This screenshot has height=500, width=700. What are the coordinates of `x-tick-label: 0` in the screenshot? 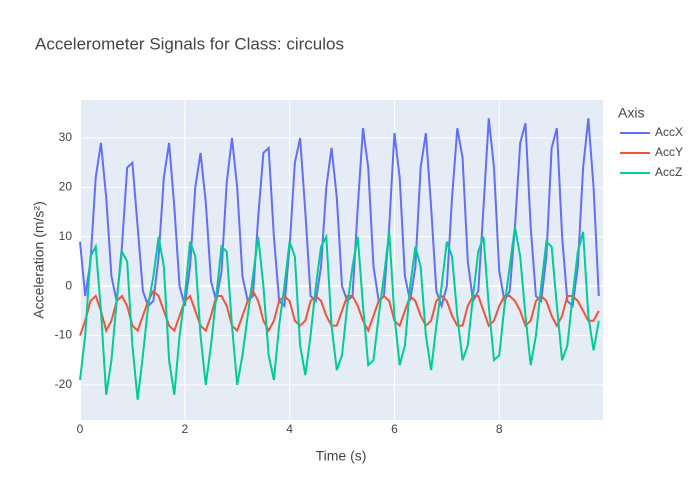 It's located at (80, 429).